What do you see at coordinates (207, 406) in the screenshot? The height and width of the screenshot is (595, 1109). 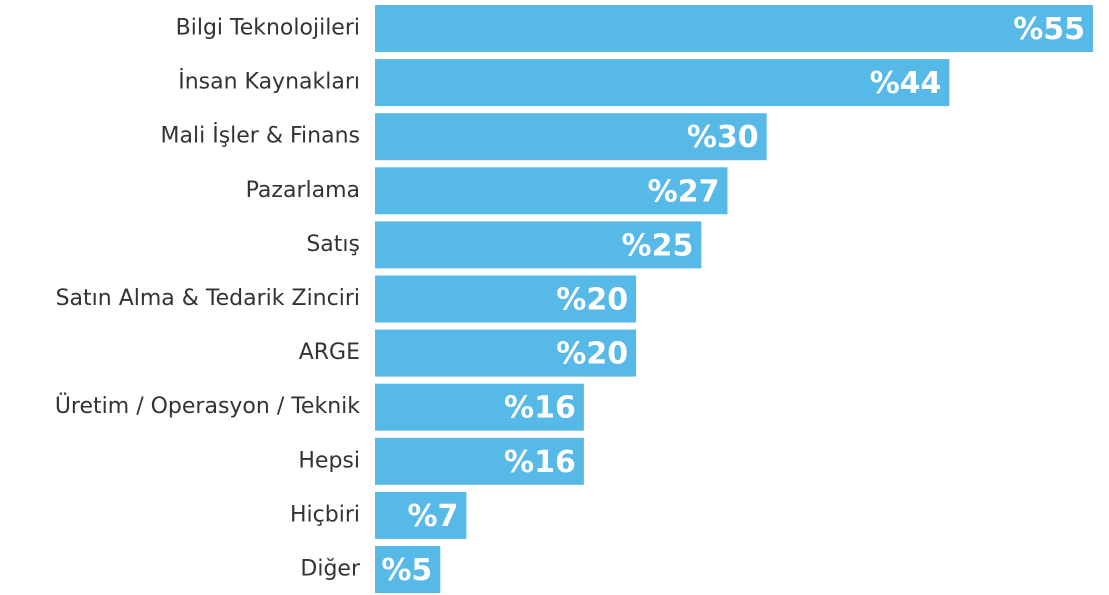 I see `category-label: Üretim / Operasyon / Teknik` at bounding box center [207, 406].